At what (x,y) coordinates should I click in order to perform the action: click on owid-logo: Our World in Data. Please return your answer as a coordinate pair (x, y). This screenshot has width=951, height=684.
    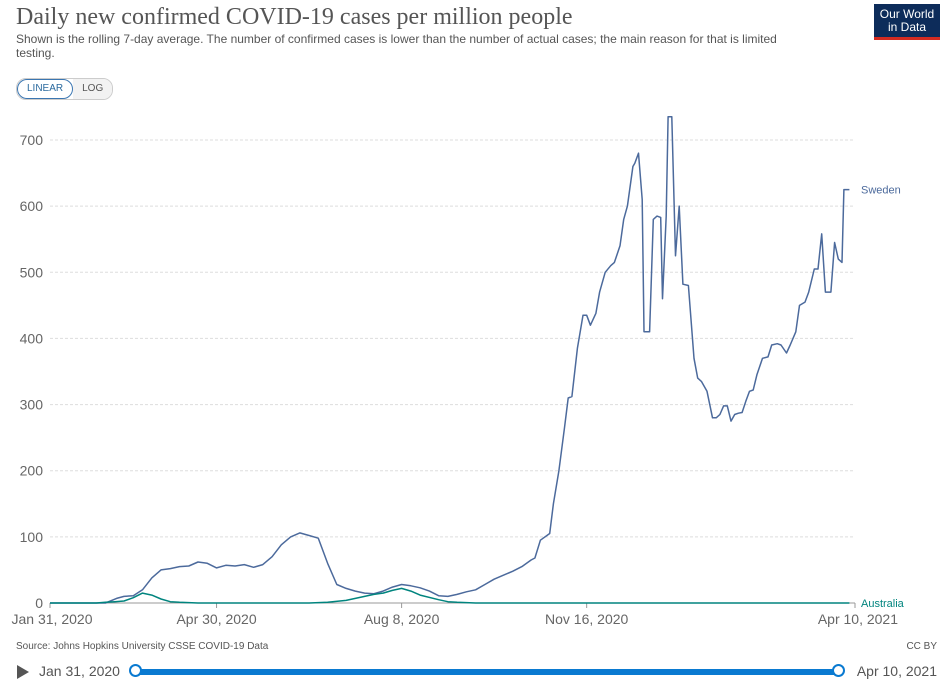
    Looking at the image, I should click on (907, 22).